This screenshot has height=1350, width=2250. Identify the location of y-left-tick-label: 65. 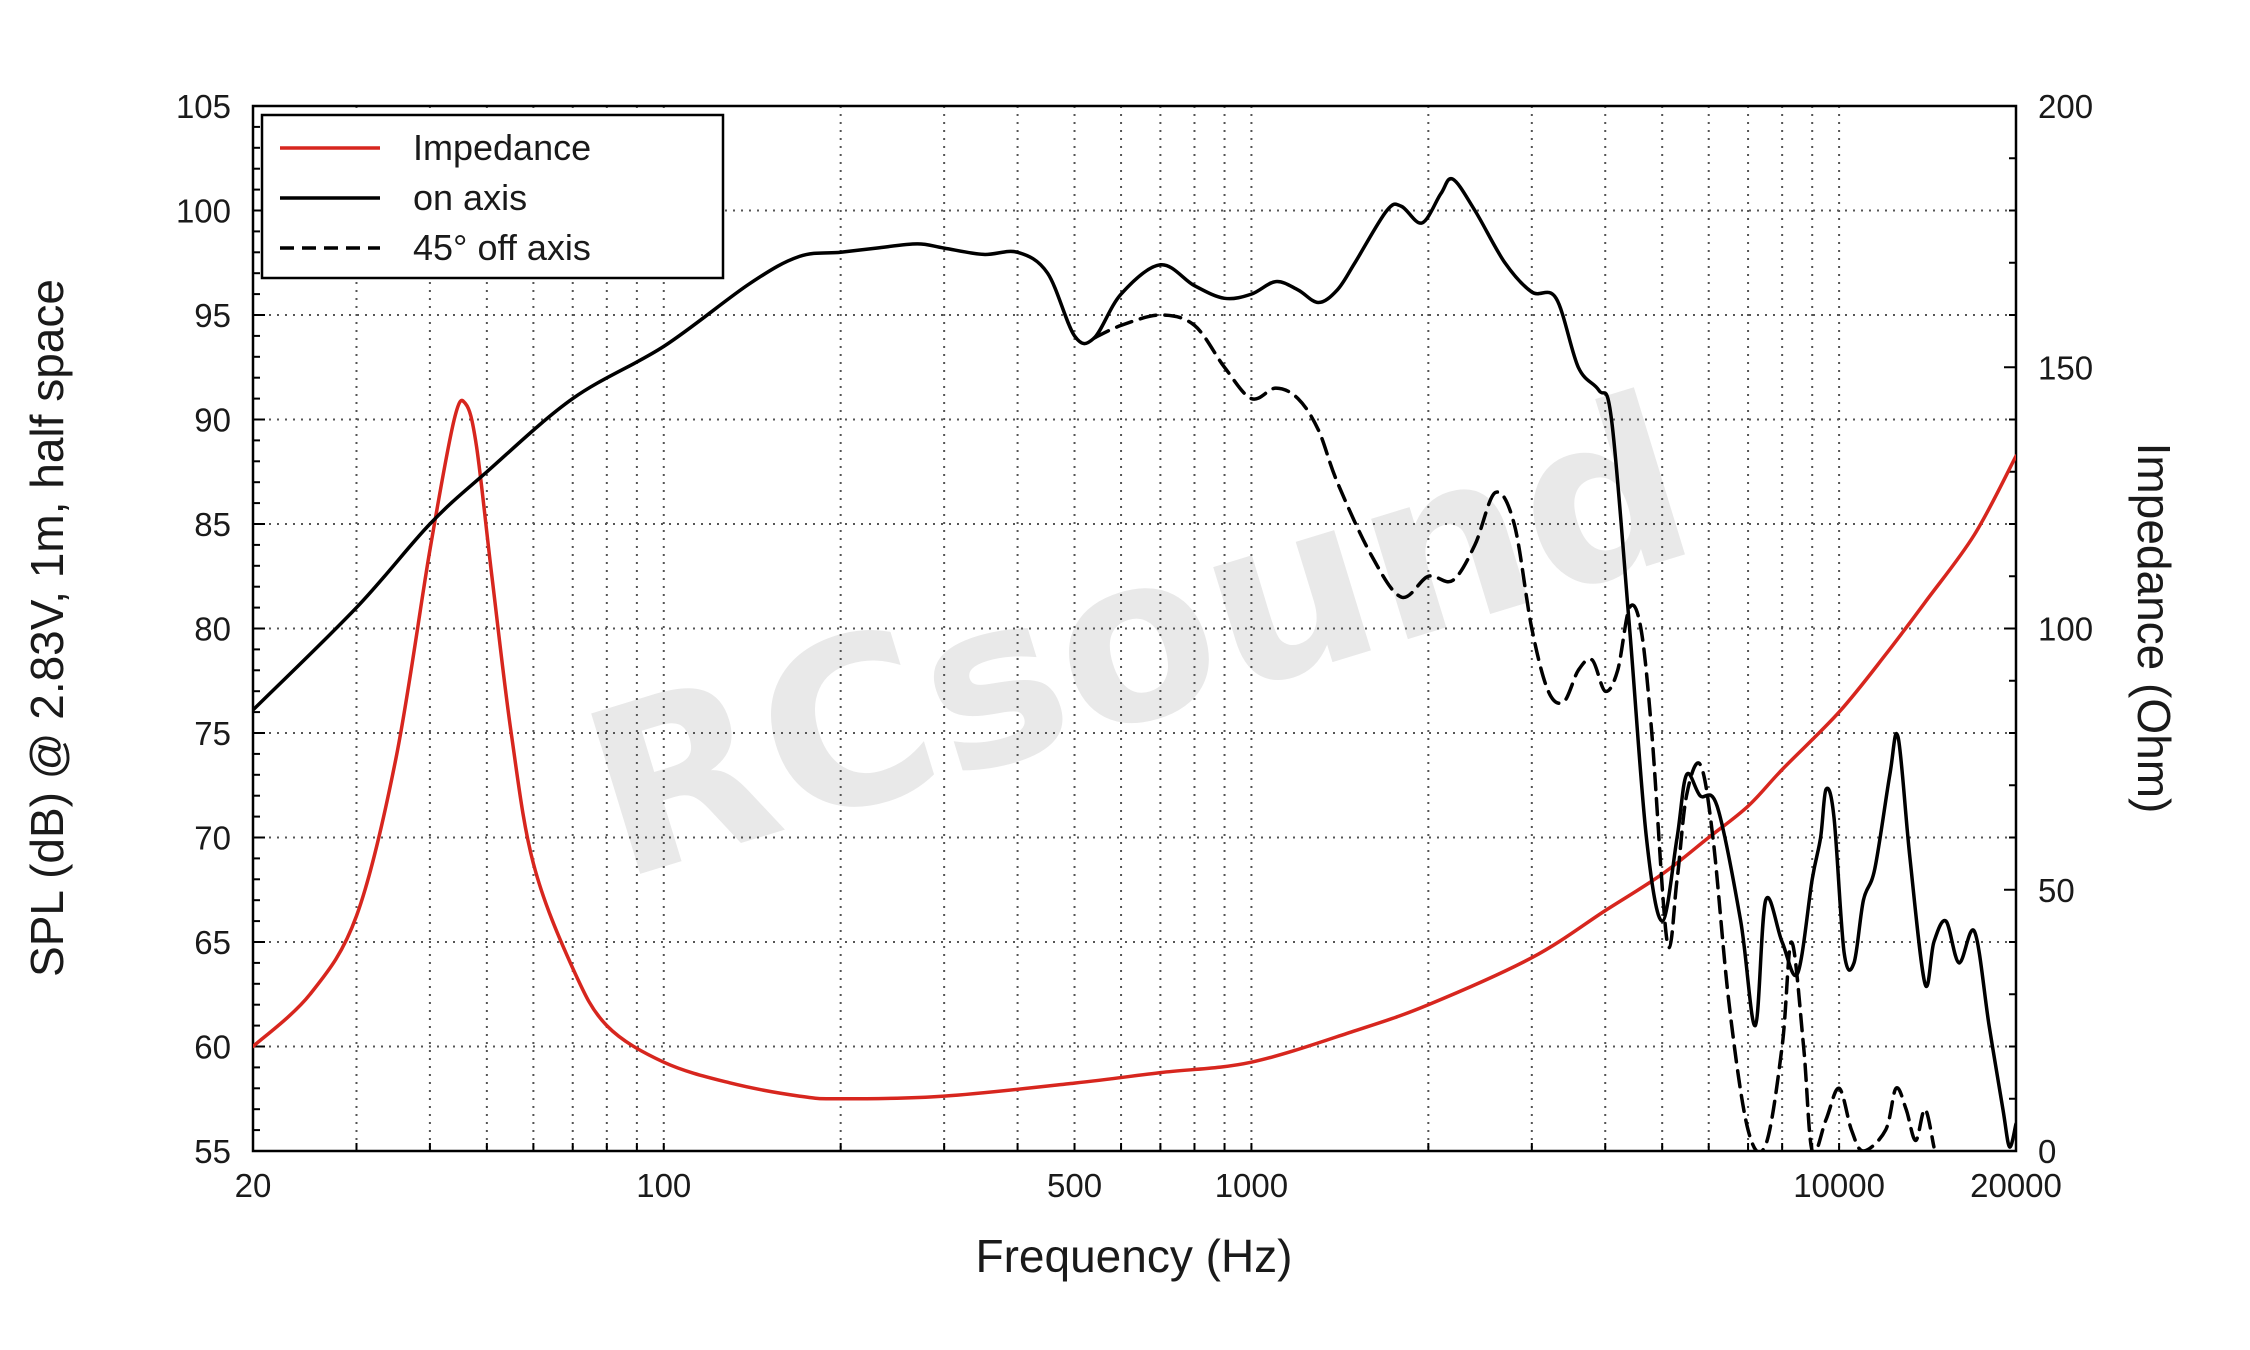
(212, 942).